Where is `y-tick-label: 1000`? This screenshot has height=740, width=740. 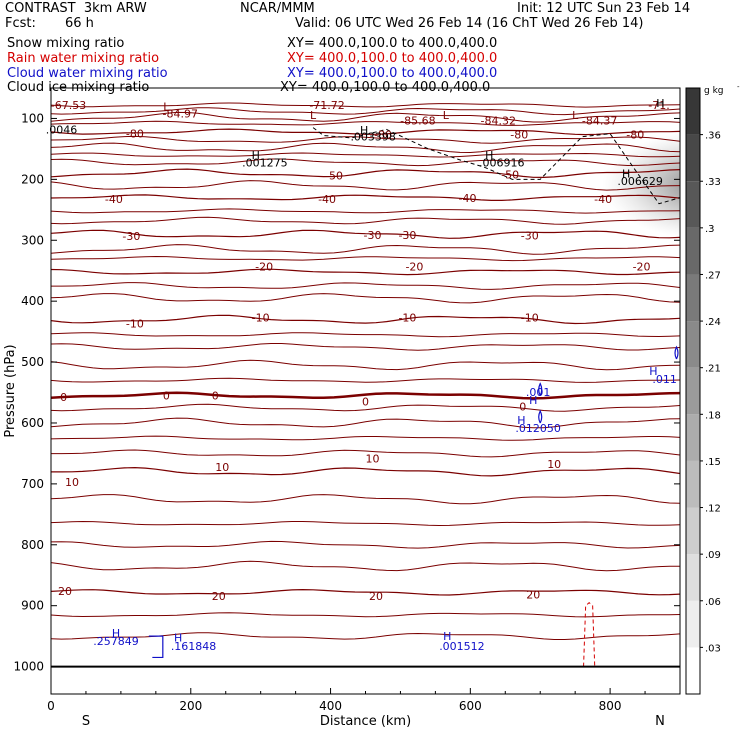 y-tick-label: 1000 is located at coordinates (28, 667).